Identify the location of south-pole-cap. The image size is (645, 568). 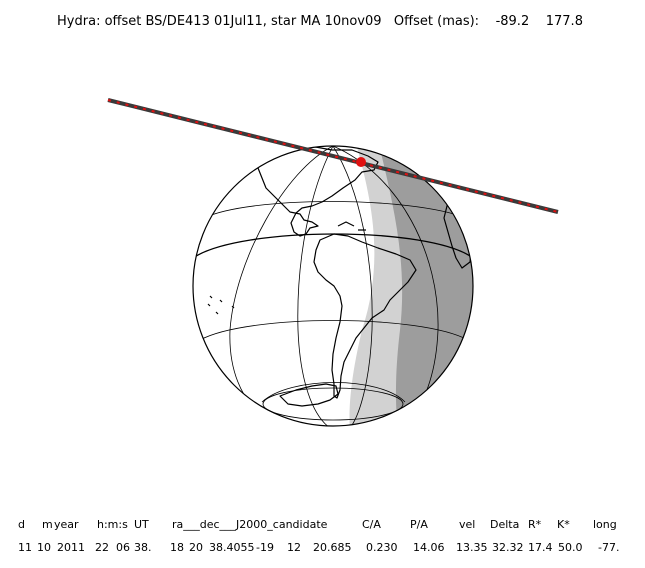
(333, 404).